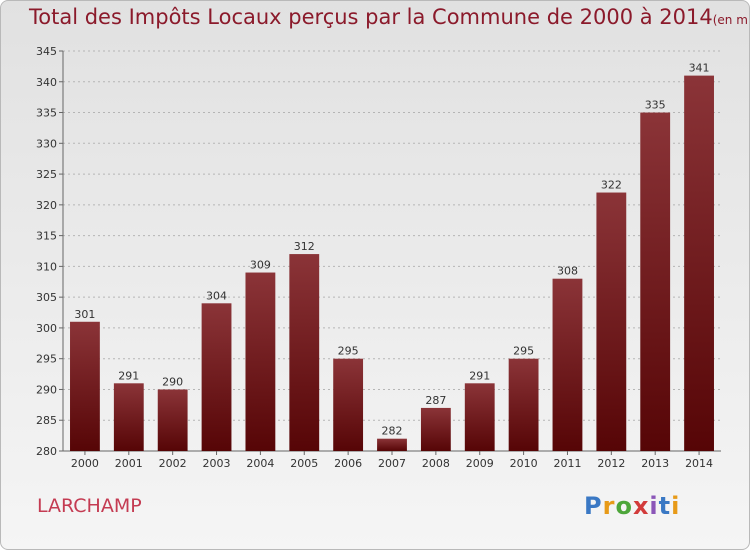 This screenshot has height=550, width=750. I want to click on y-tick-label: 290, so click(46, 389).